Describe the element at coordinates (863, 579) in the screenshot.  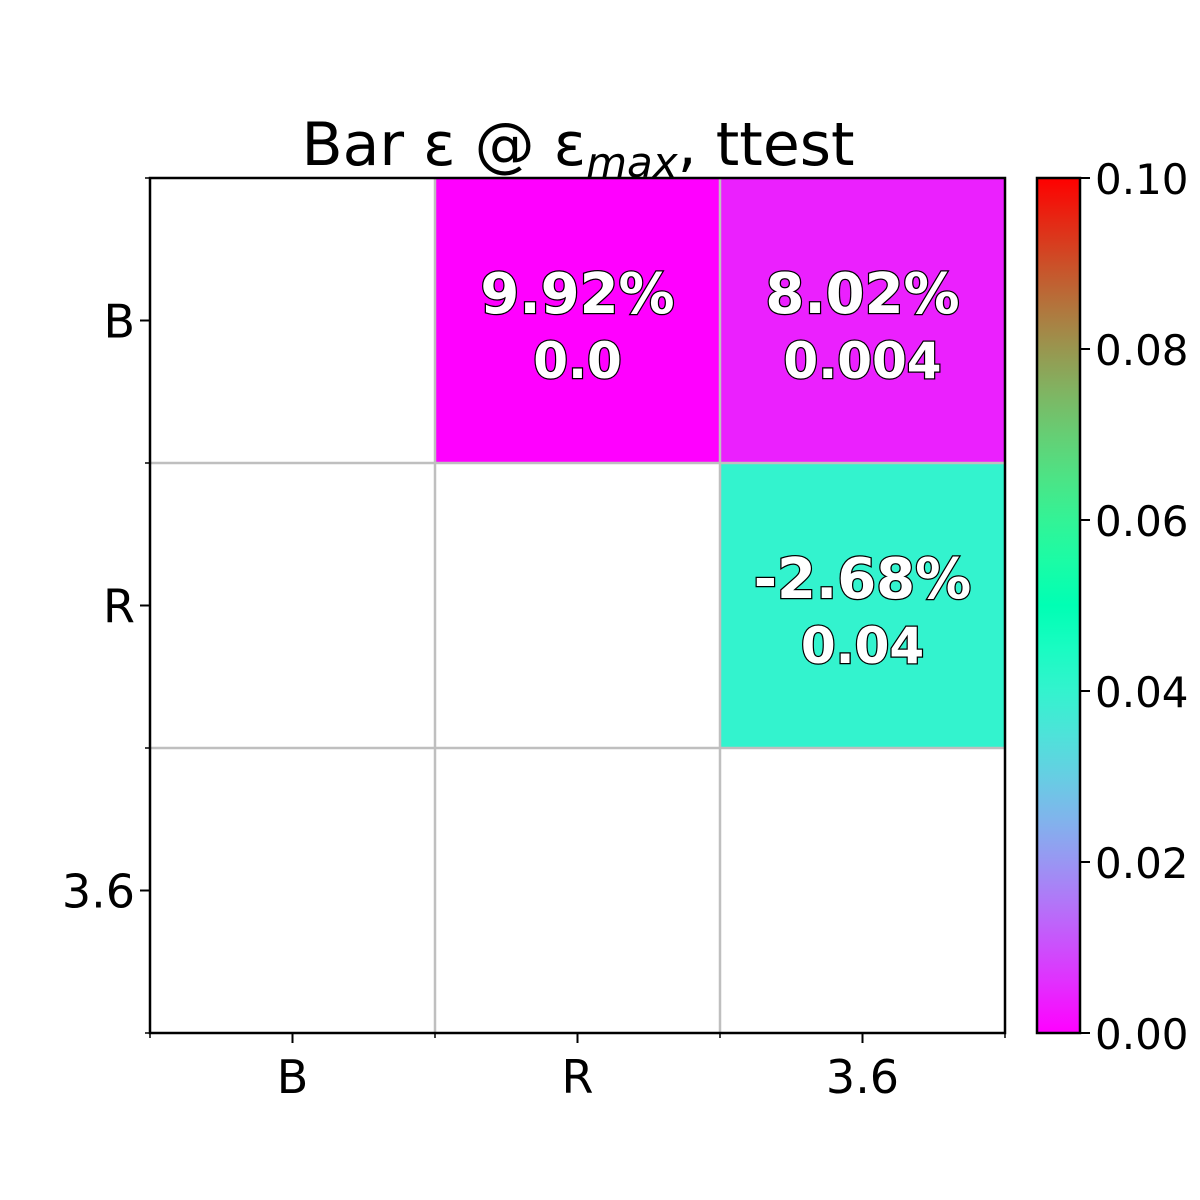
I see `cell-label-percent: -2.68%` at that location.